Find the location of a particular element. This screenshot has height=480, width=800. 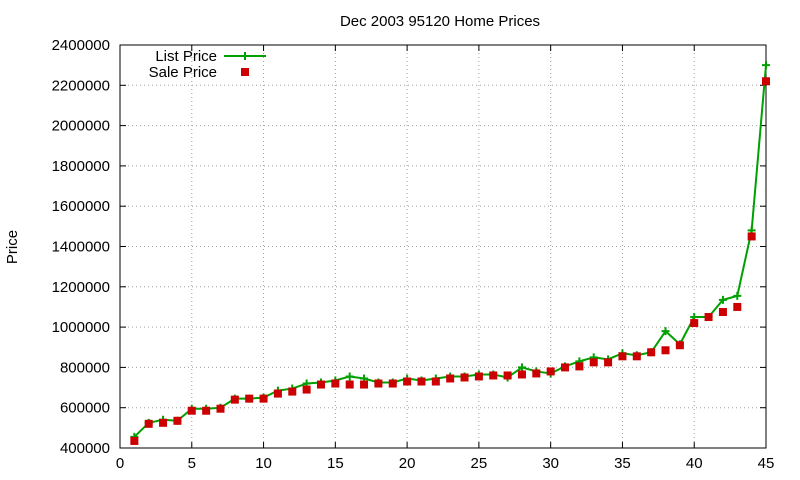

x-tick-label: 35 is located at coordinates (622, 463).